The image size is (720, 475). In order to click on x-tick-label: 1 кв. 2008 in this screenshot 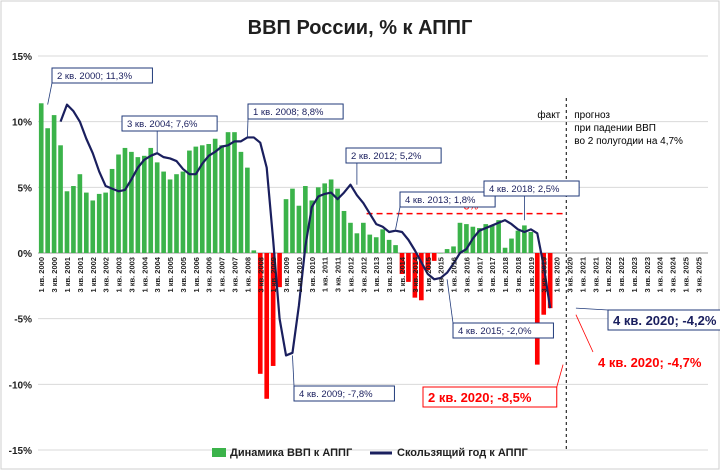, I will do `click(247, 274)`.